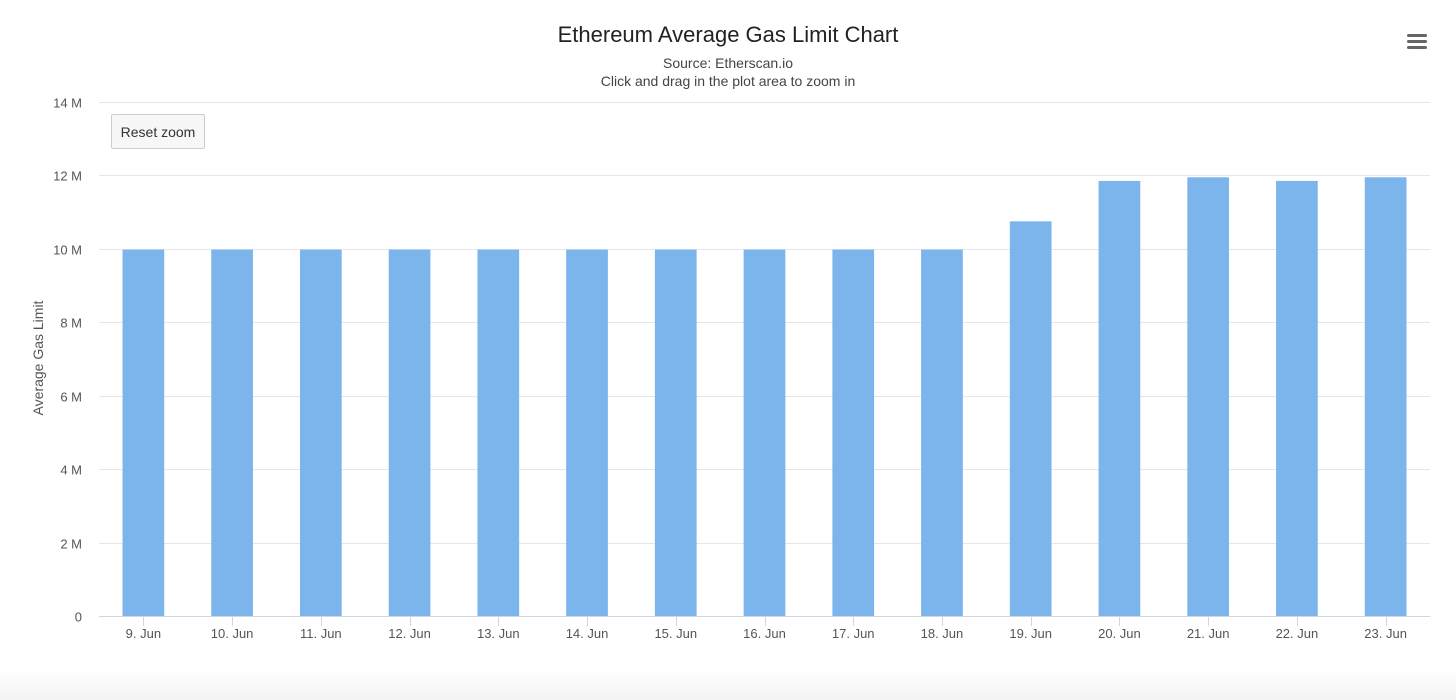 The height and width of the screenshot is (700, 1456). What do you see at coordinates (1385, 633) in the screenshot?
I see `x-tick-label: 23. Jun` at bounding box center [1385, 633].